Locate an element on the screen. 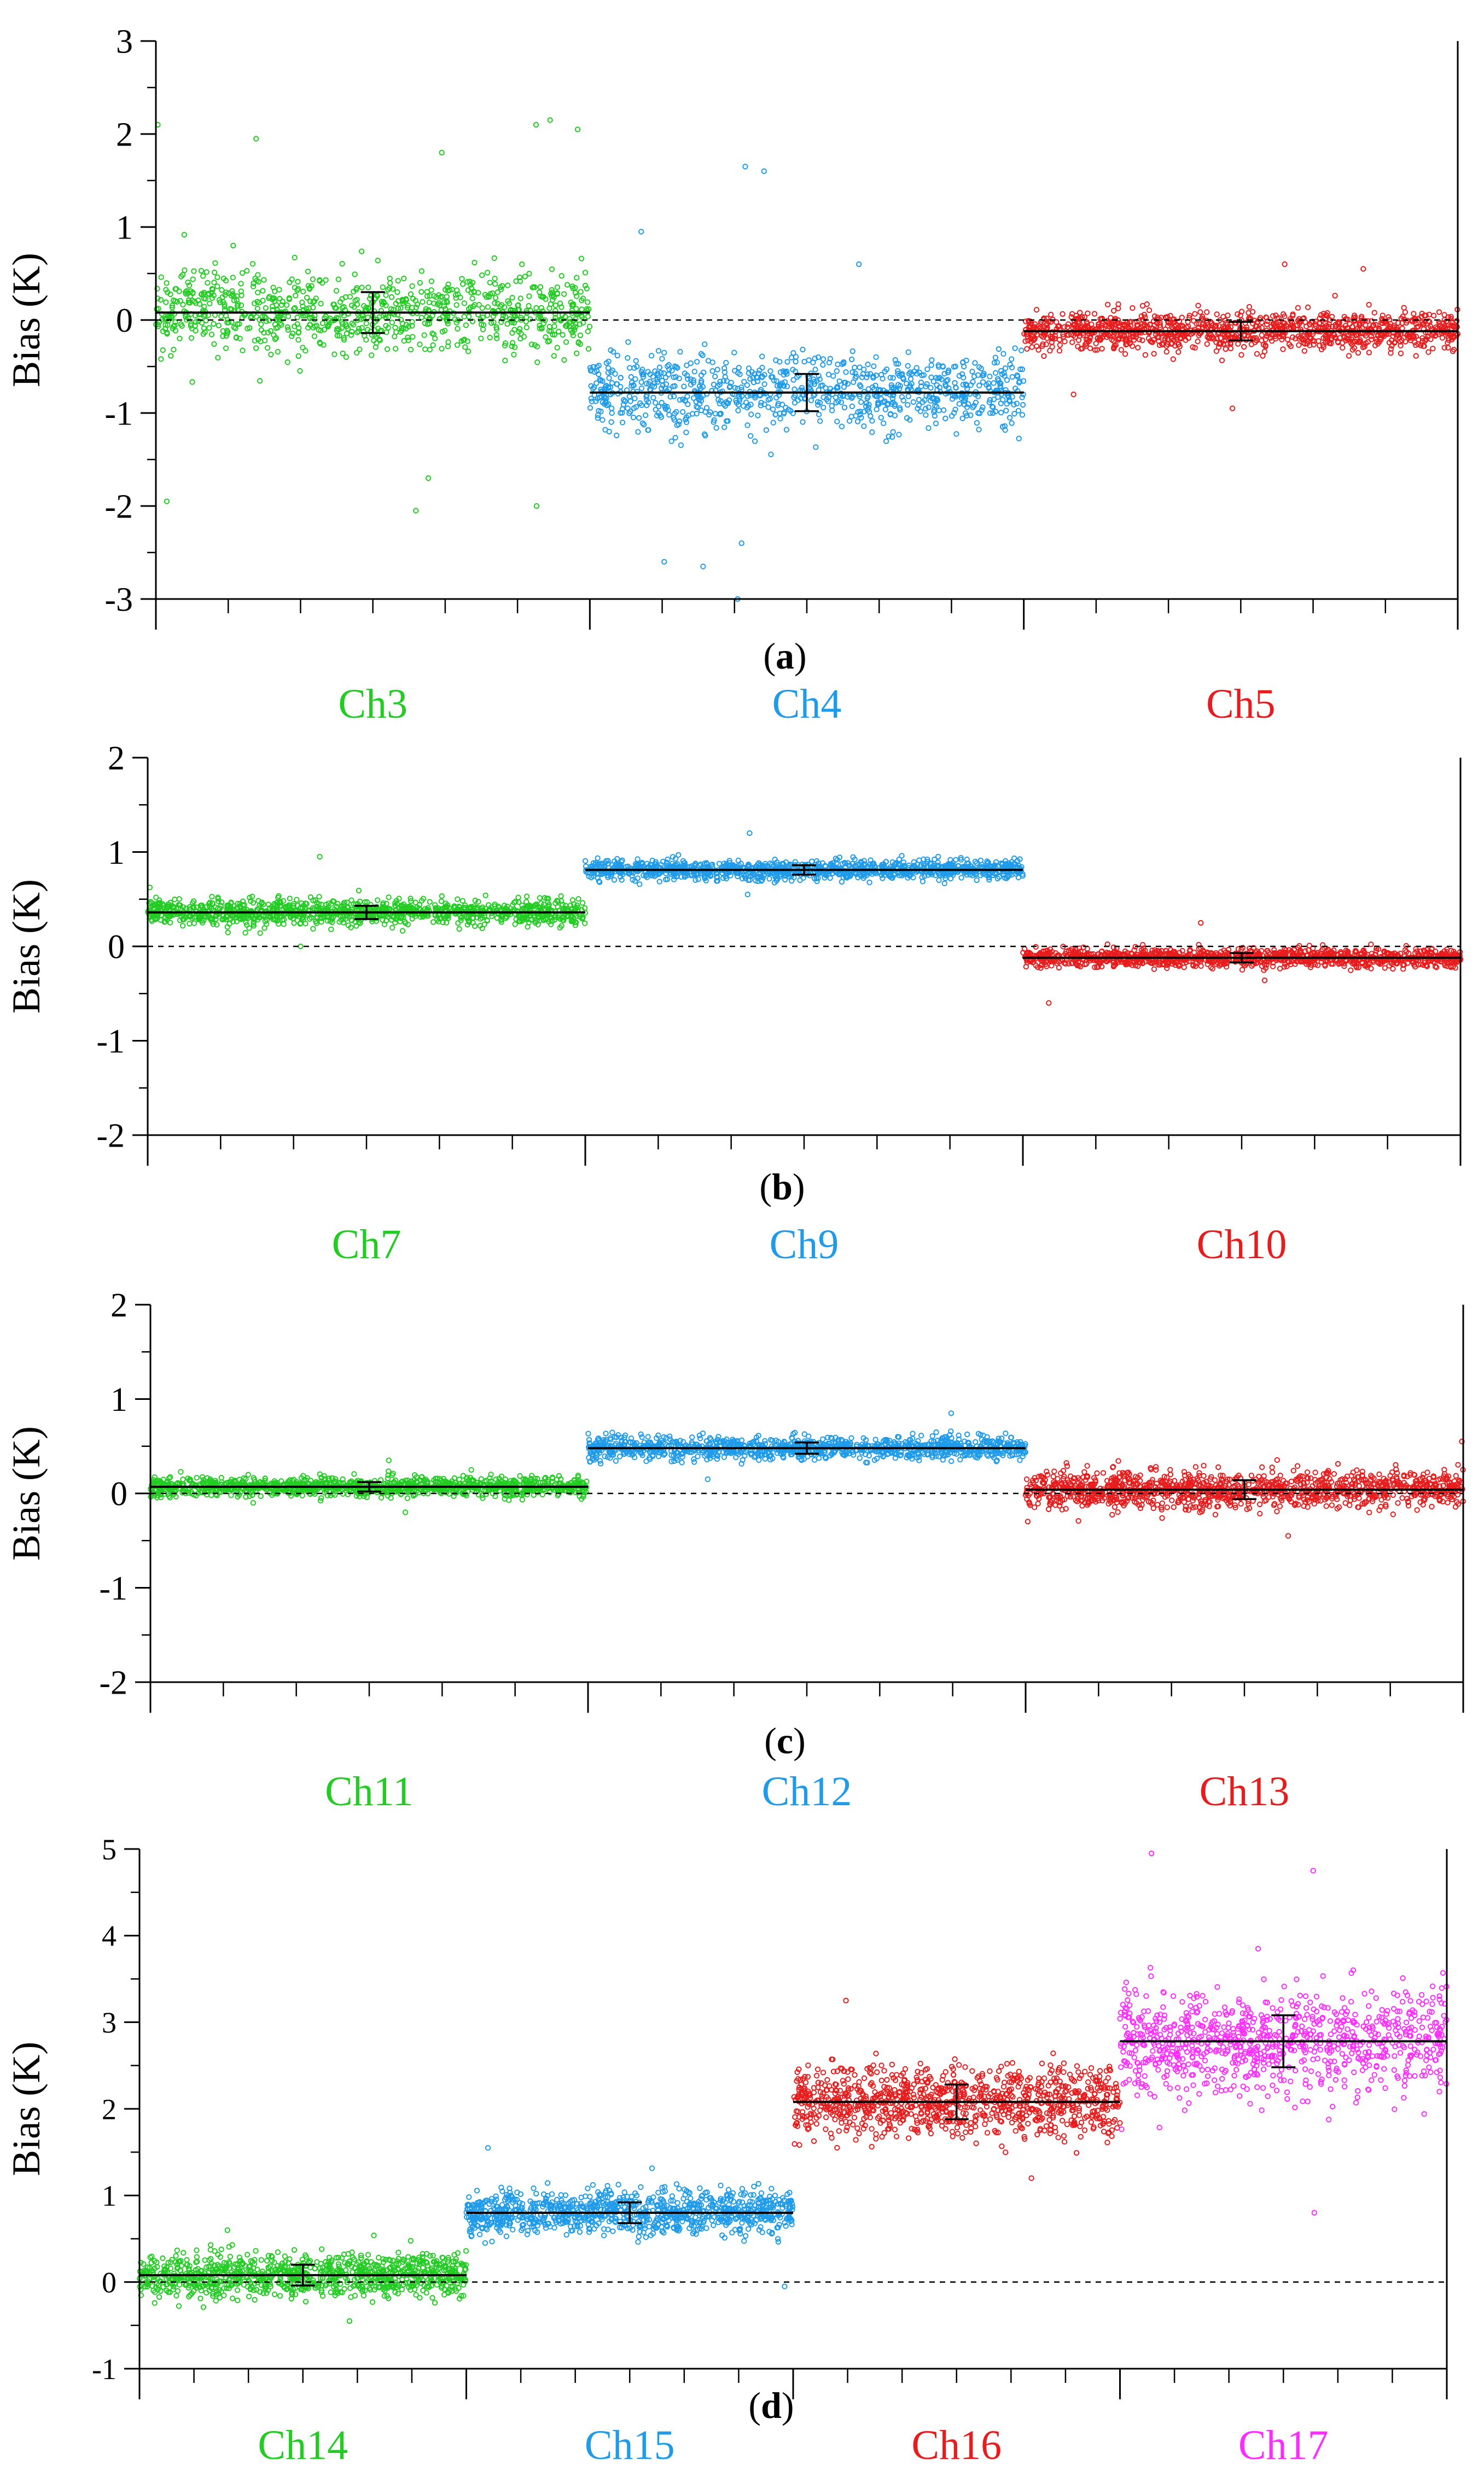 This screenshot has height=2477, width=1484. y-tick-label: 2 is located at coordinates (124, 135).